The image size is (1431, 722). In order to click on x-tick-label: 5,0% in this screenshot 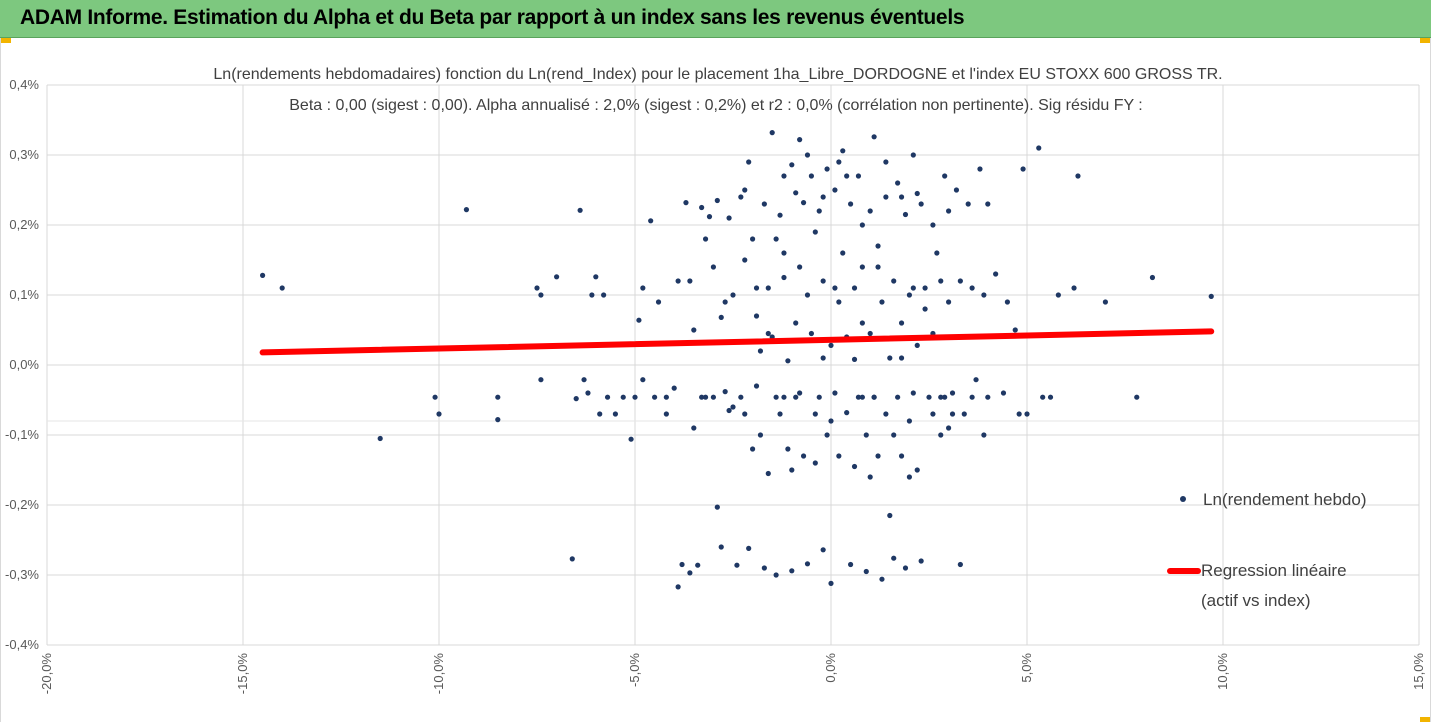, I will do `click(1026, 668)`.